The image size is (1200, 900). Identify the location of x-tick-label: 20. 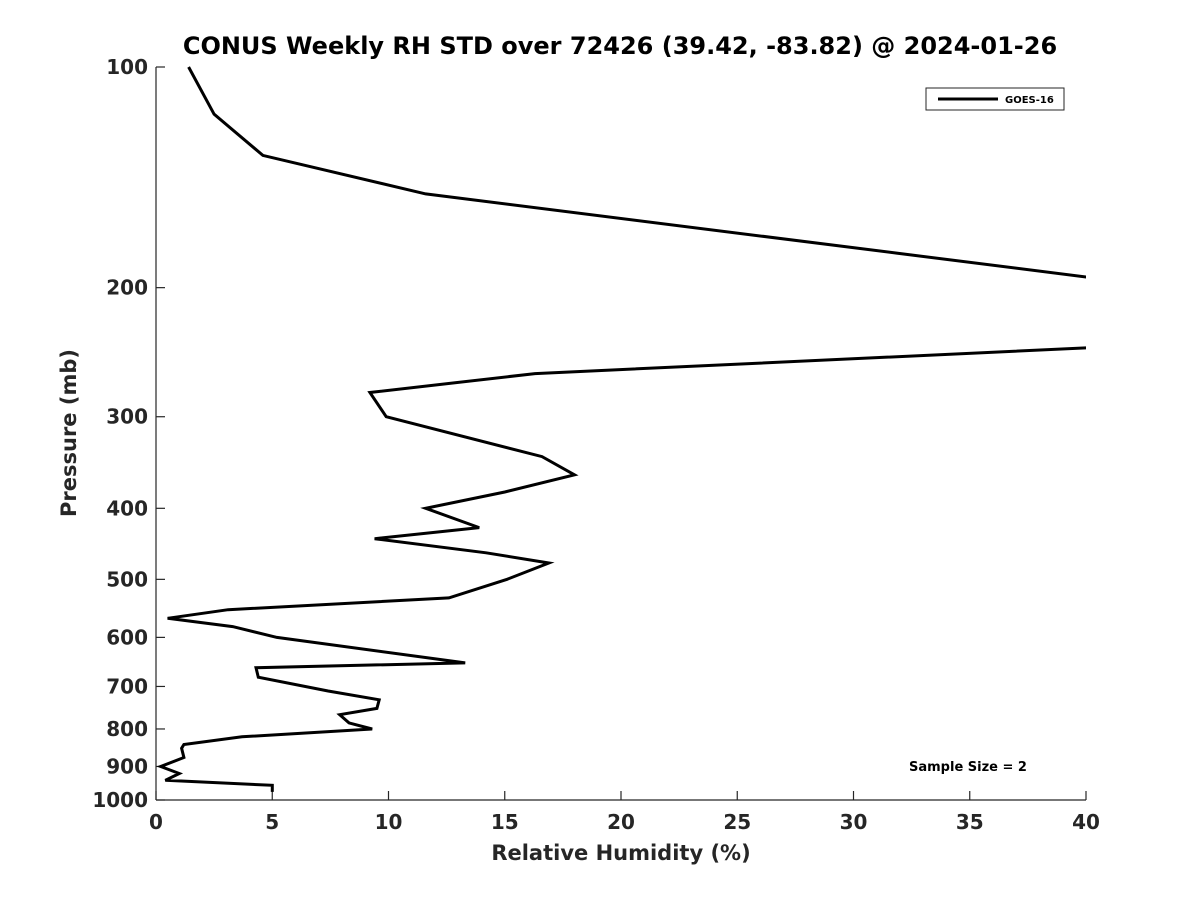
(621, 822).